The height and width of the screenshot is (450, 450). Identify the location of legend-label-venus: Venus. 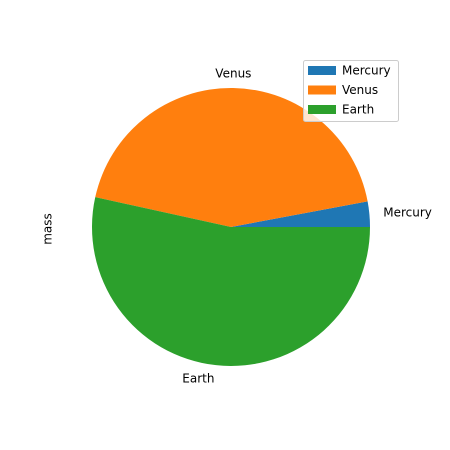
(360, 90).